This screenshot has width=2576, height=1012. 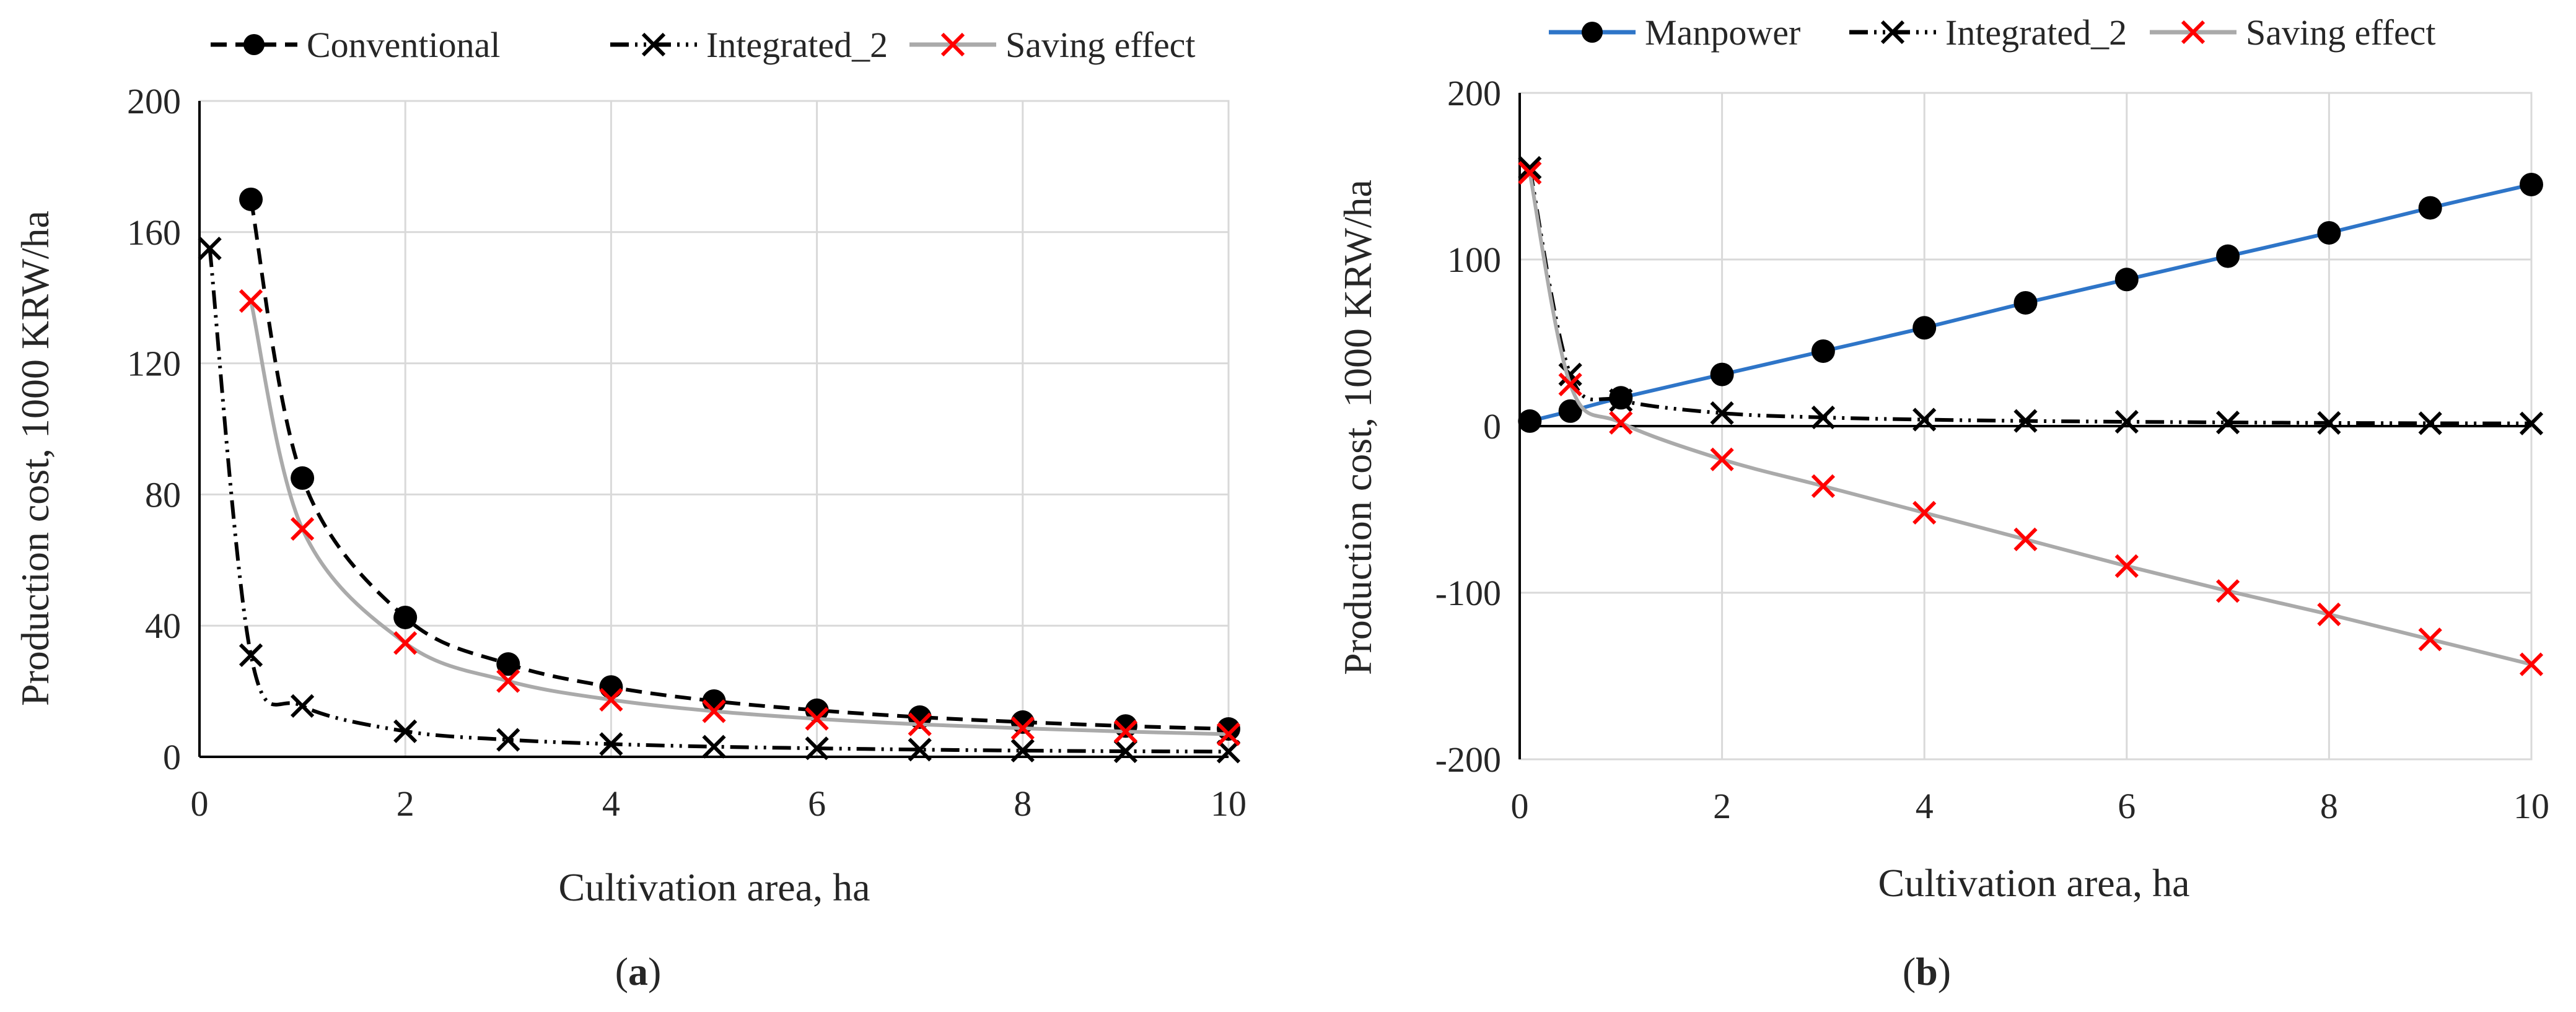 I want to click on legend-integrated-marker, so click(x=653, y=45).